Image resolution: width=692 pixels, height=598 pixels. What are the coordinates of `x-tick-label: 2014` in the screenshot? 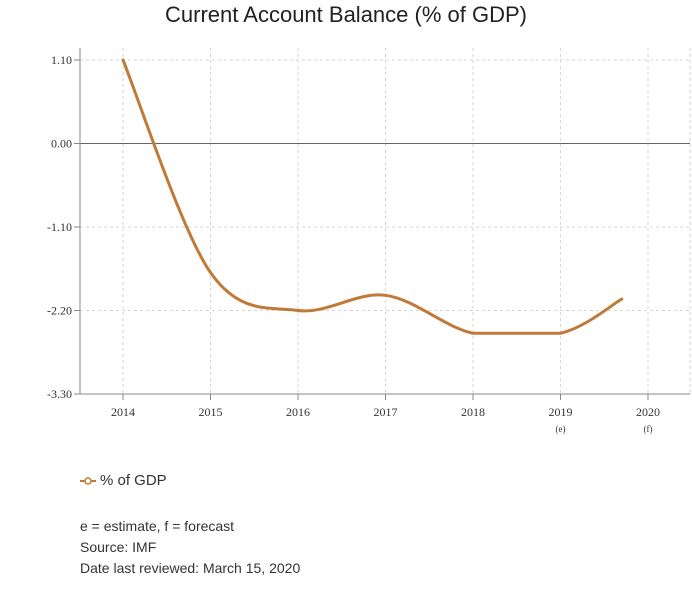 It's located at (123, 412).